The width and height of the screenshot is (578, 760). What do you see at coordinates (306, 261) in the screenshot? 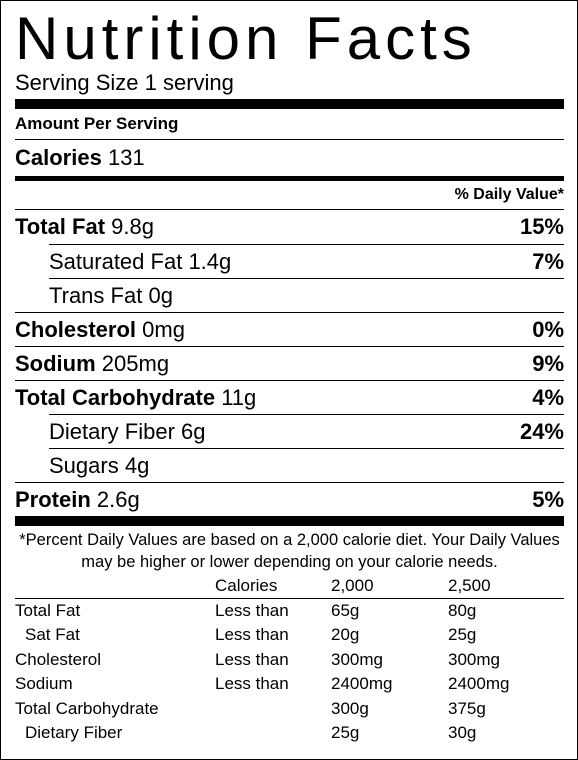
I see `nutrient-row: Saturated Fat 1.4g 7%` at bounding box center [306, 261].